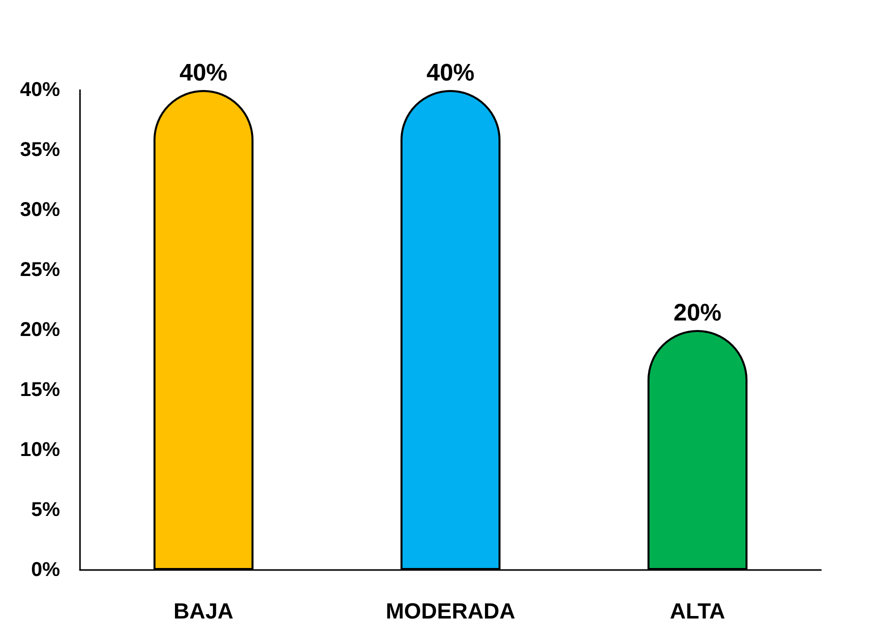 The height and width of the screenshot is (630, 891). Describe the element at coordinates (451, 611) in the screenshot. I see `x-tick-label: MODERADA` at that location.